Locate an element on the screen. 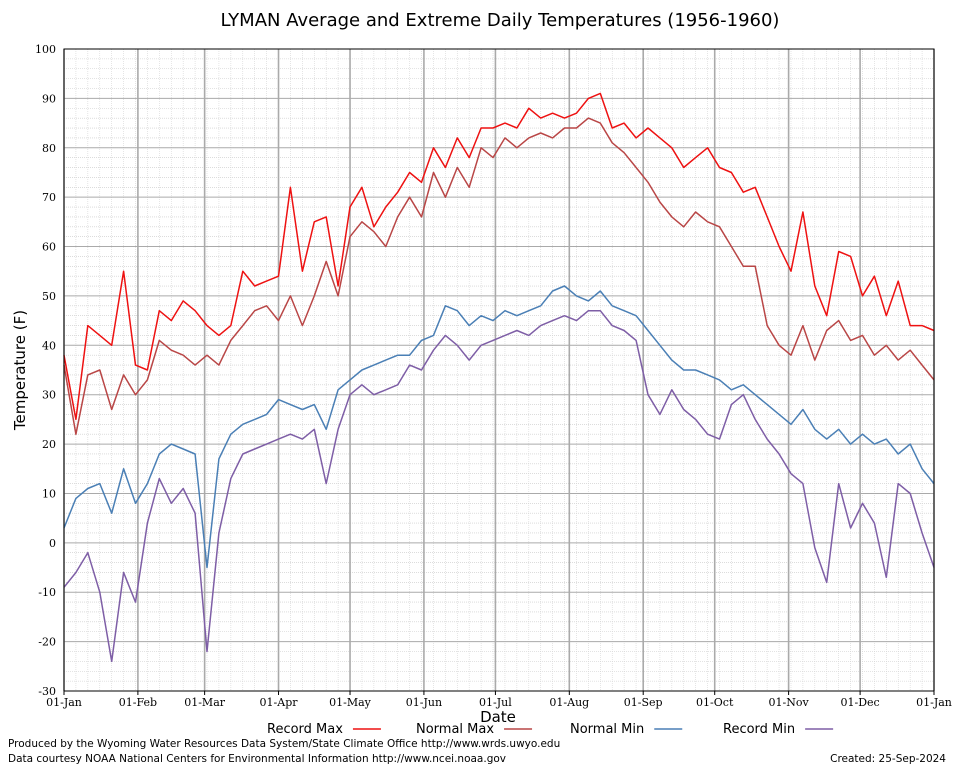 Image resolution: width=954 pixels, height=768 pixels. legend: Record Max Normal Max Normal Min Record Min is located at coordinates (550, 729).